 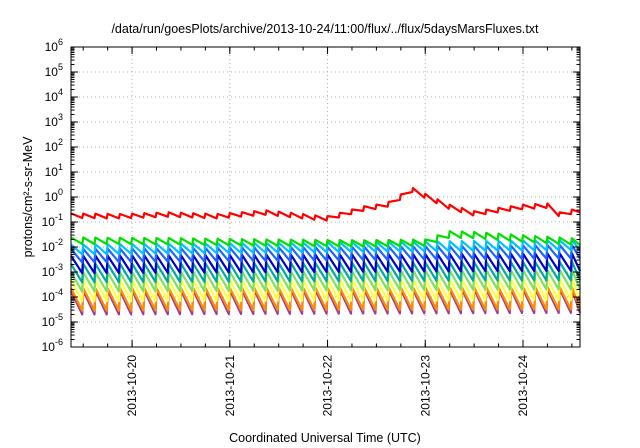 I want to click on y-tick-label: 10⁻², so click(x=52, y=245).